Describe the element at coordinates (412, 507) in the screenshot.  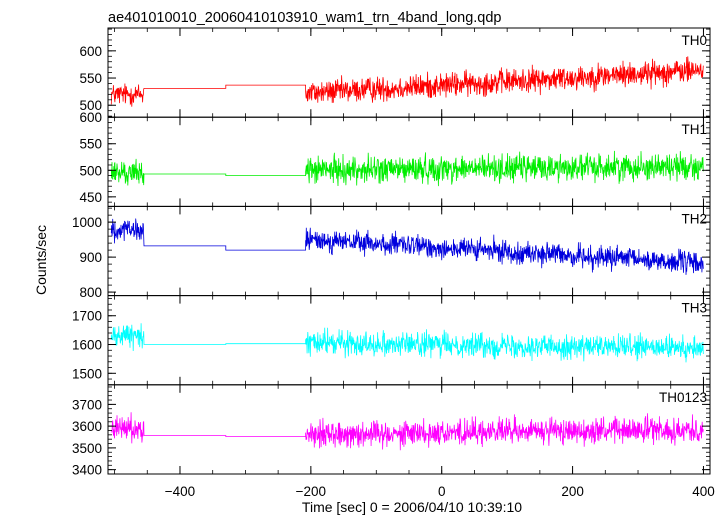
I see `x-axis-label: Time [sec] 0 = 2006/04/10 10:39:10` at that location.